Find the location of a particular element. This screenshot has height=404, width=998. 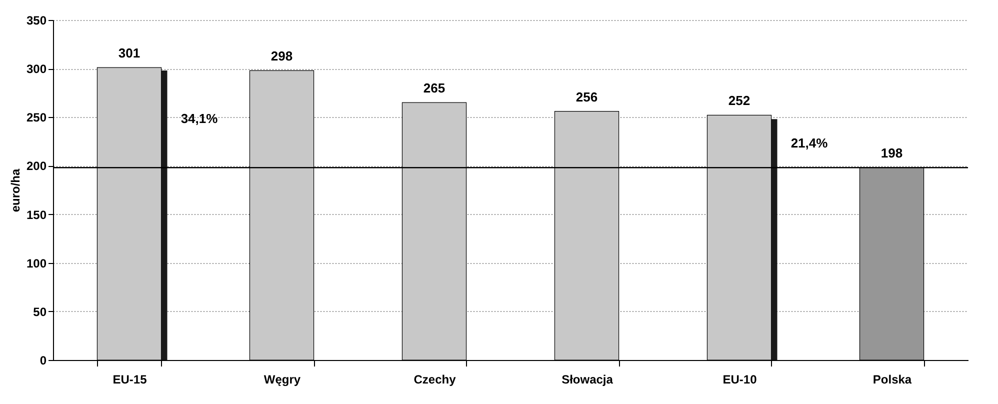

x-tick-label: Czechy is located at coordinates (435, 379).